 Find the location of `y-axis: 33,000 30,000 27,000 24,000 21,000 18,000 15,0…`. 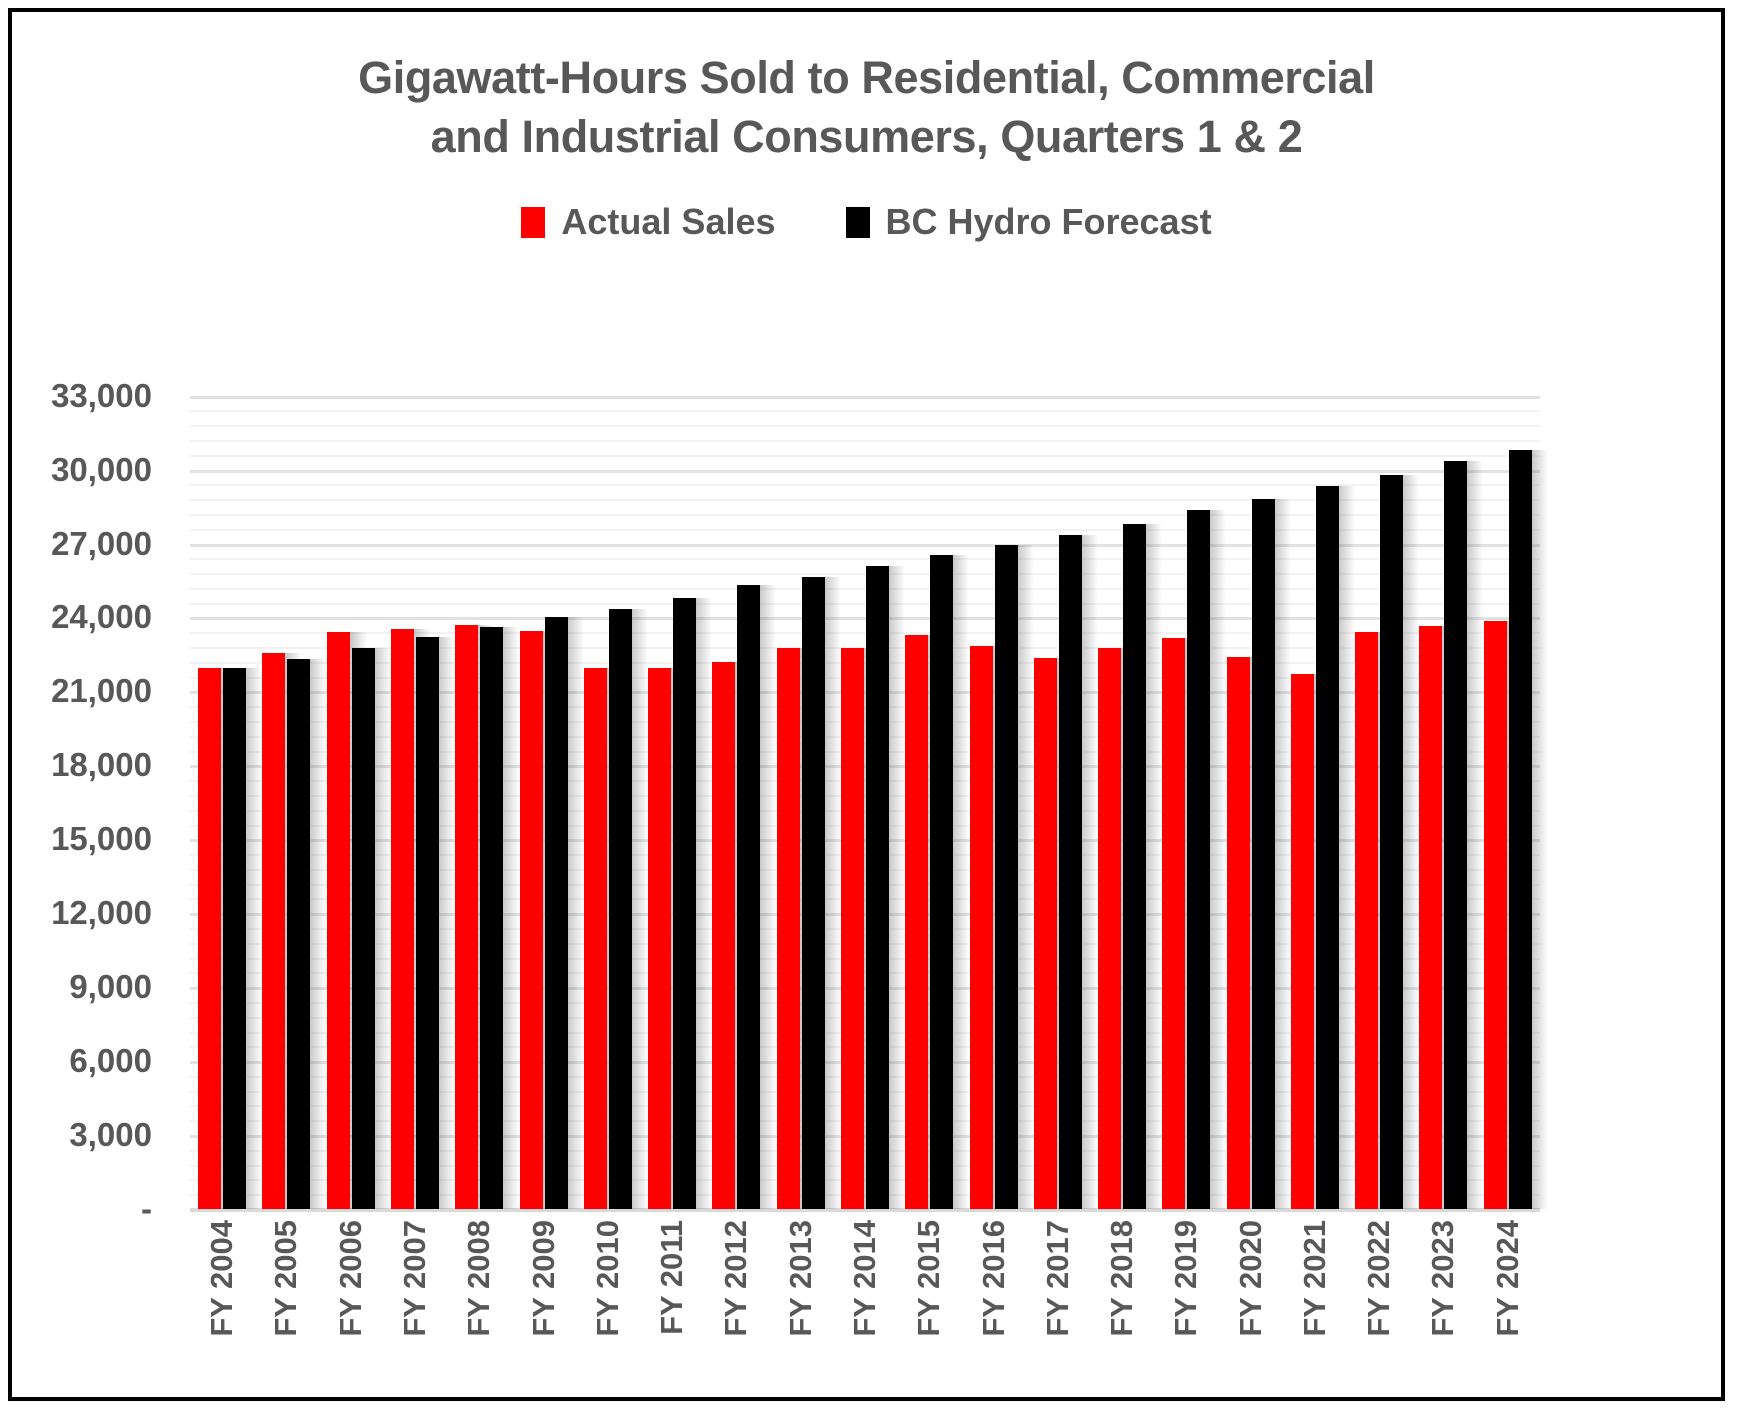

y-axis: 33,000 30,000 27,000 24,000 21,000 18,000 15,0… is located at coordinates (92, 799).